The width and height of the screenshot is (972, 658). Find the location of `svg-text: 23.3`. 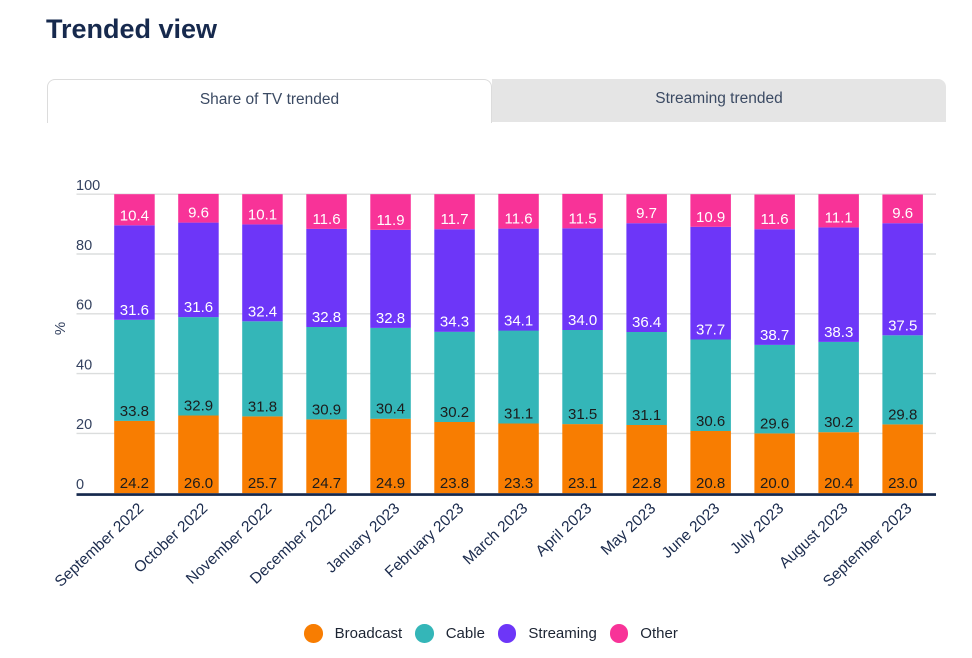

svg-text: 23.3 is located at coordinates (518, 483).